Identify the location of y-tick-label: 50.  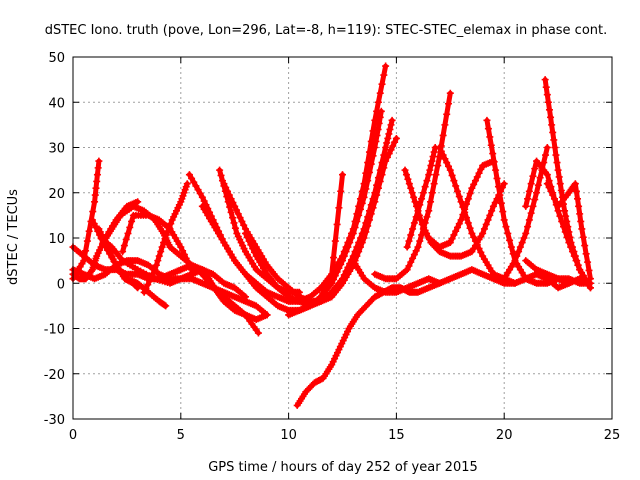
(56, 58).